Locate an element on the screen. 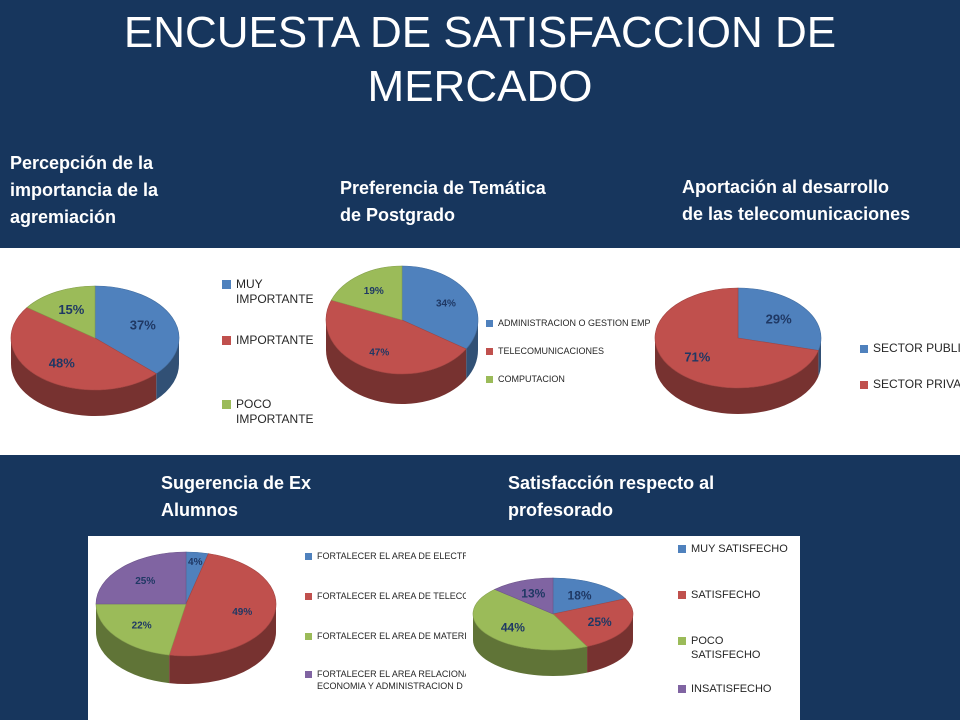 The width and height of the screenshot is (960, 720). pie-data-label-2-1: 34% is located at coordinates (446, 303).